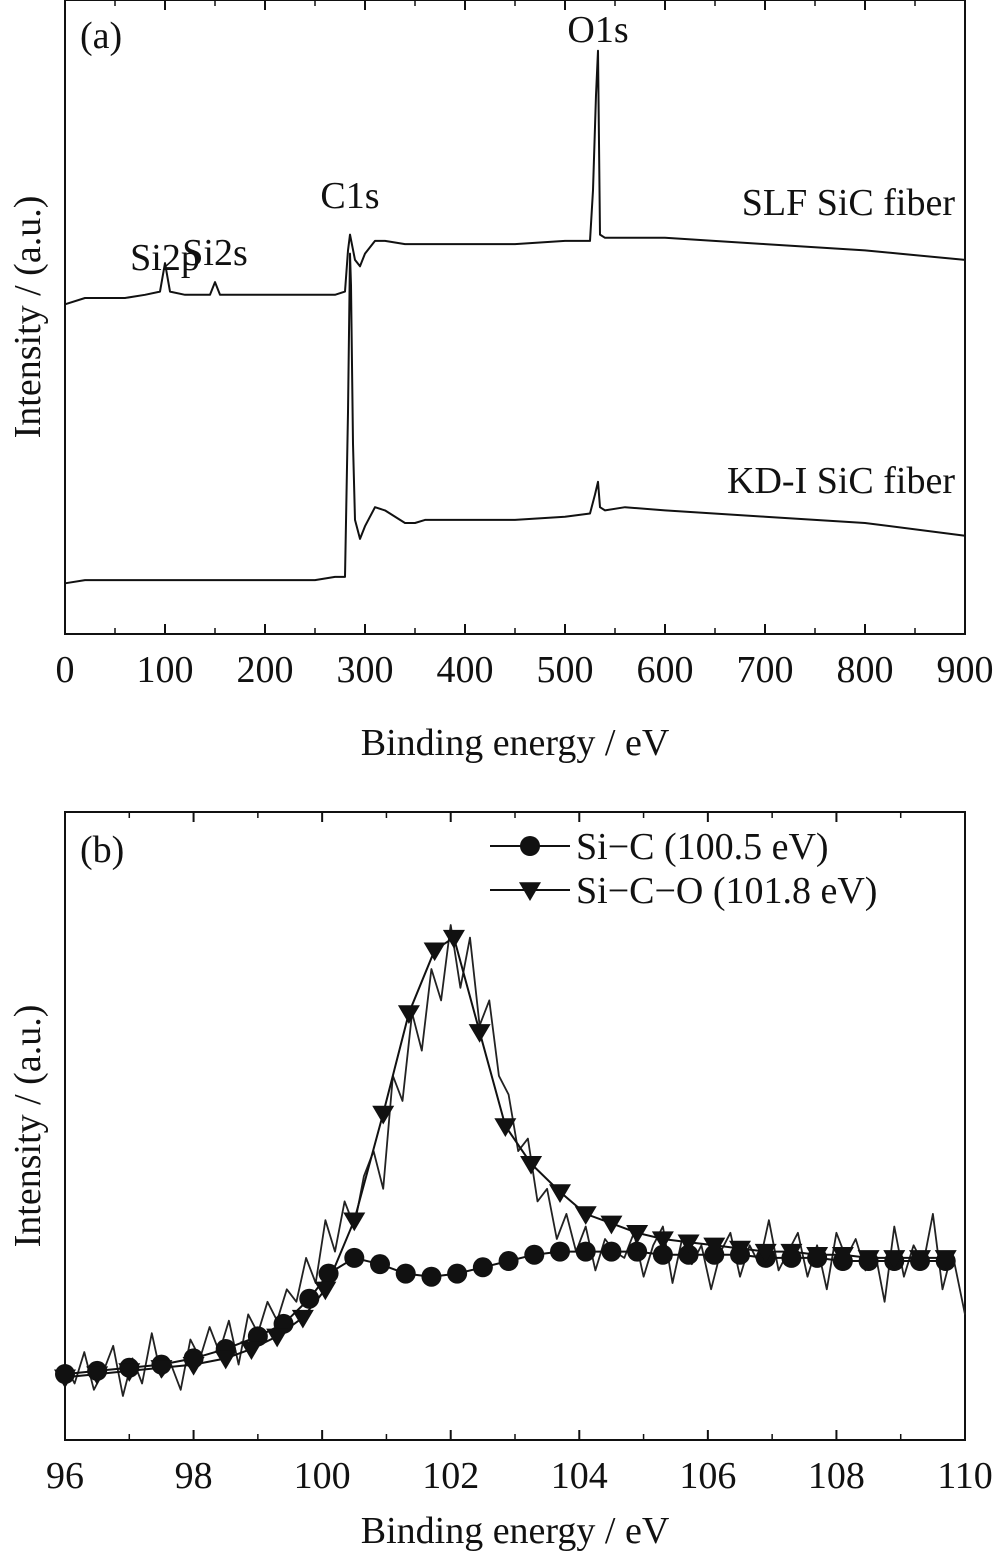 Image resolution: width=1000 pixels, height=1564 pixels. I want to click on annotation-label: O1s, so click(597, 30).